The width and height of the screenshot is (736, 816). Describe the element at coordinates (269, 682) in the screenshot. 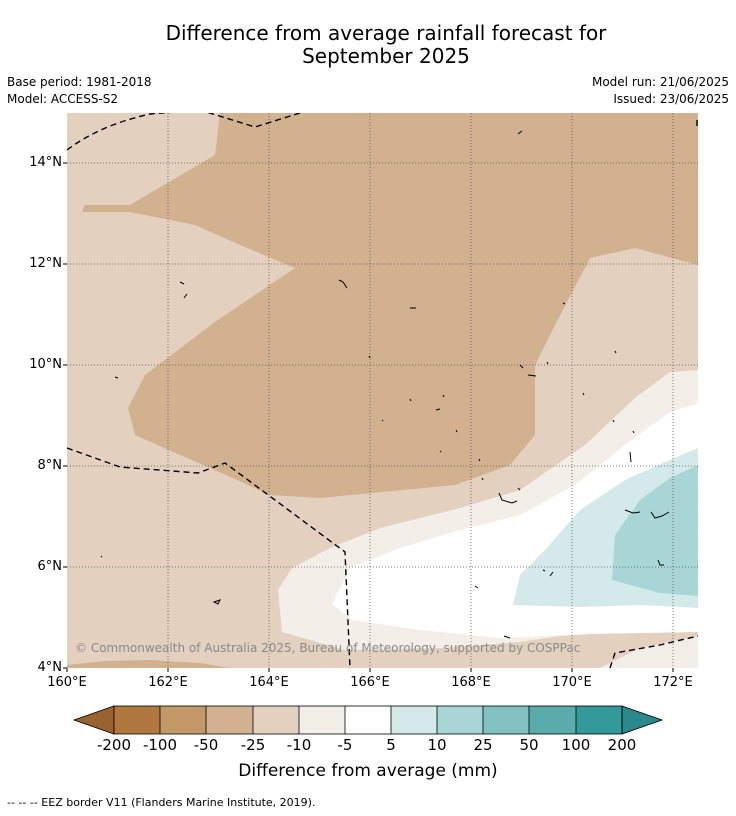

I see `x-tick-label: 164°E` at that location.